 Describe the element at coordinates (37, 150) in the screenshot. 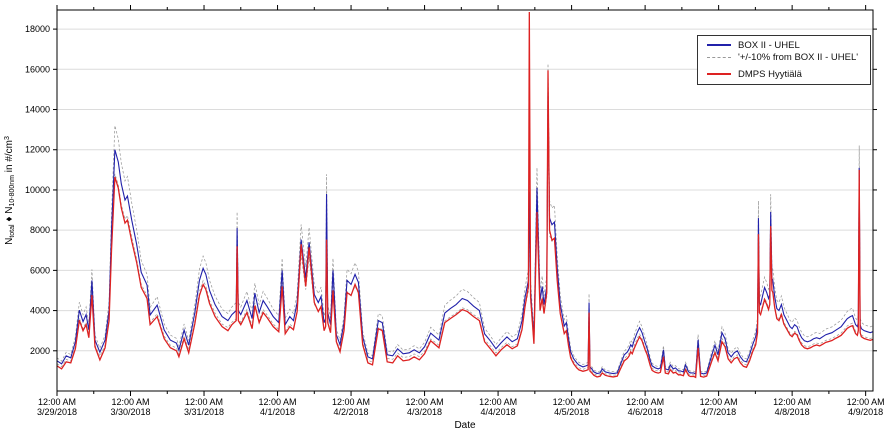

I see `y-tick-label: 12000` at that location.